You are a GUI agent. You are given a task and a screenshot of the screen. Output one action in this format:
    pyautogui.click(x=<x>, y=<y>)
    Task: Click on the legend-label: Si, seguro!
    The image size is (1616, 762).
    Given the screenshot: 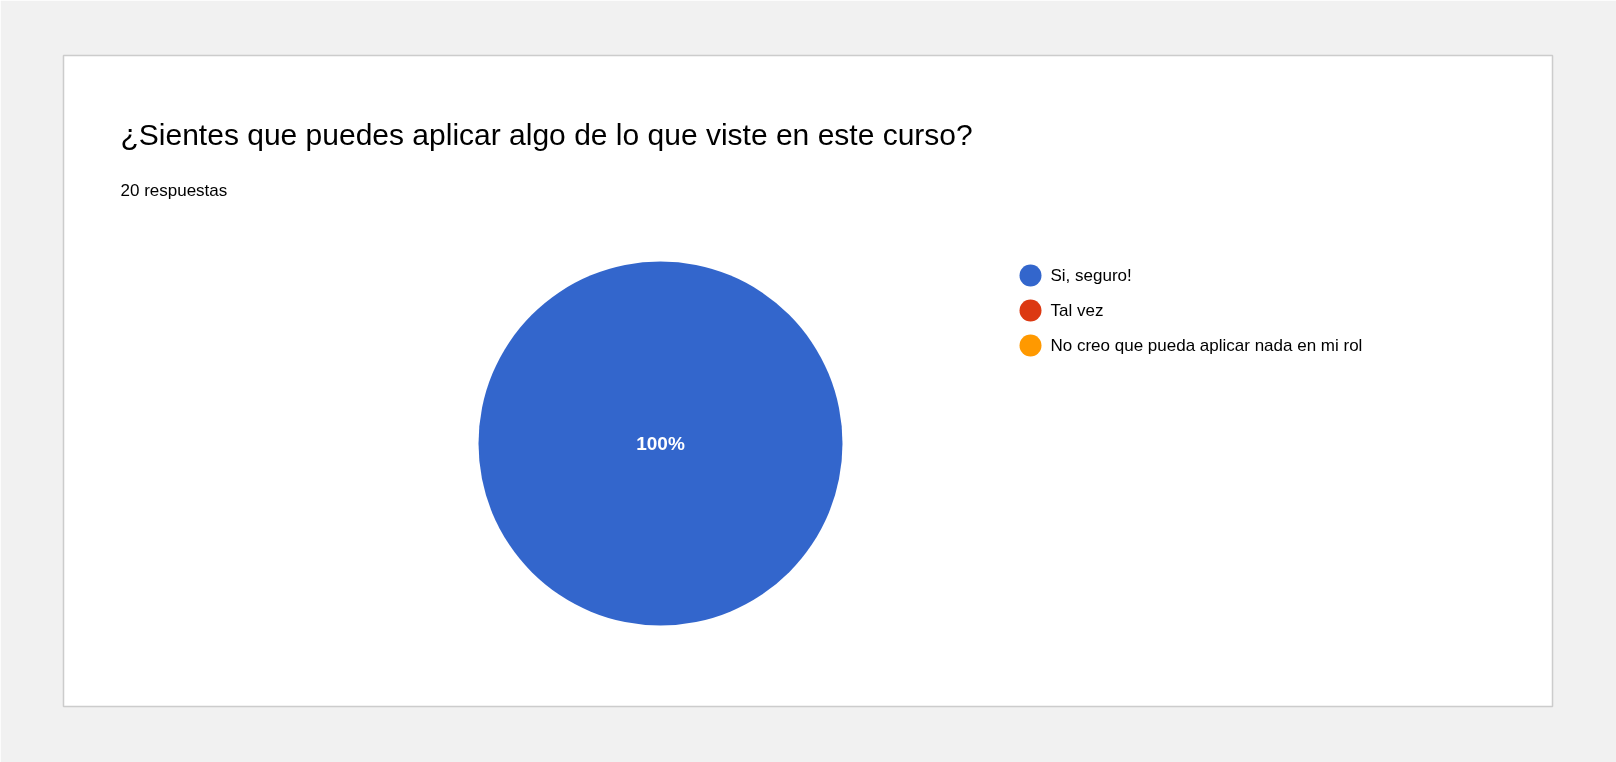 What is the action you would take?
    pyautogui.click(x=1091, y=275)
    